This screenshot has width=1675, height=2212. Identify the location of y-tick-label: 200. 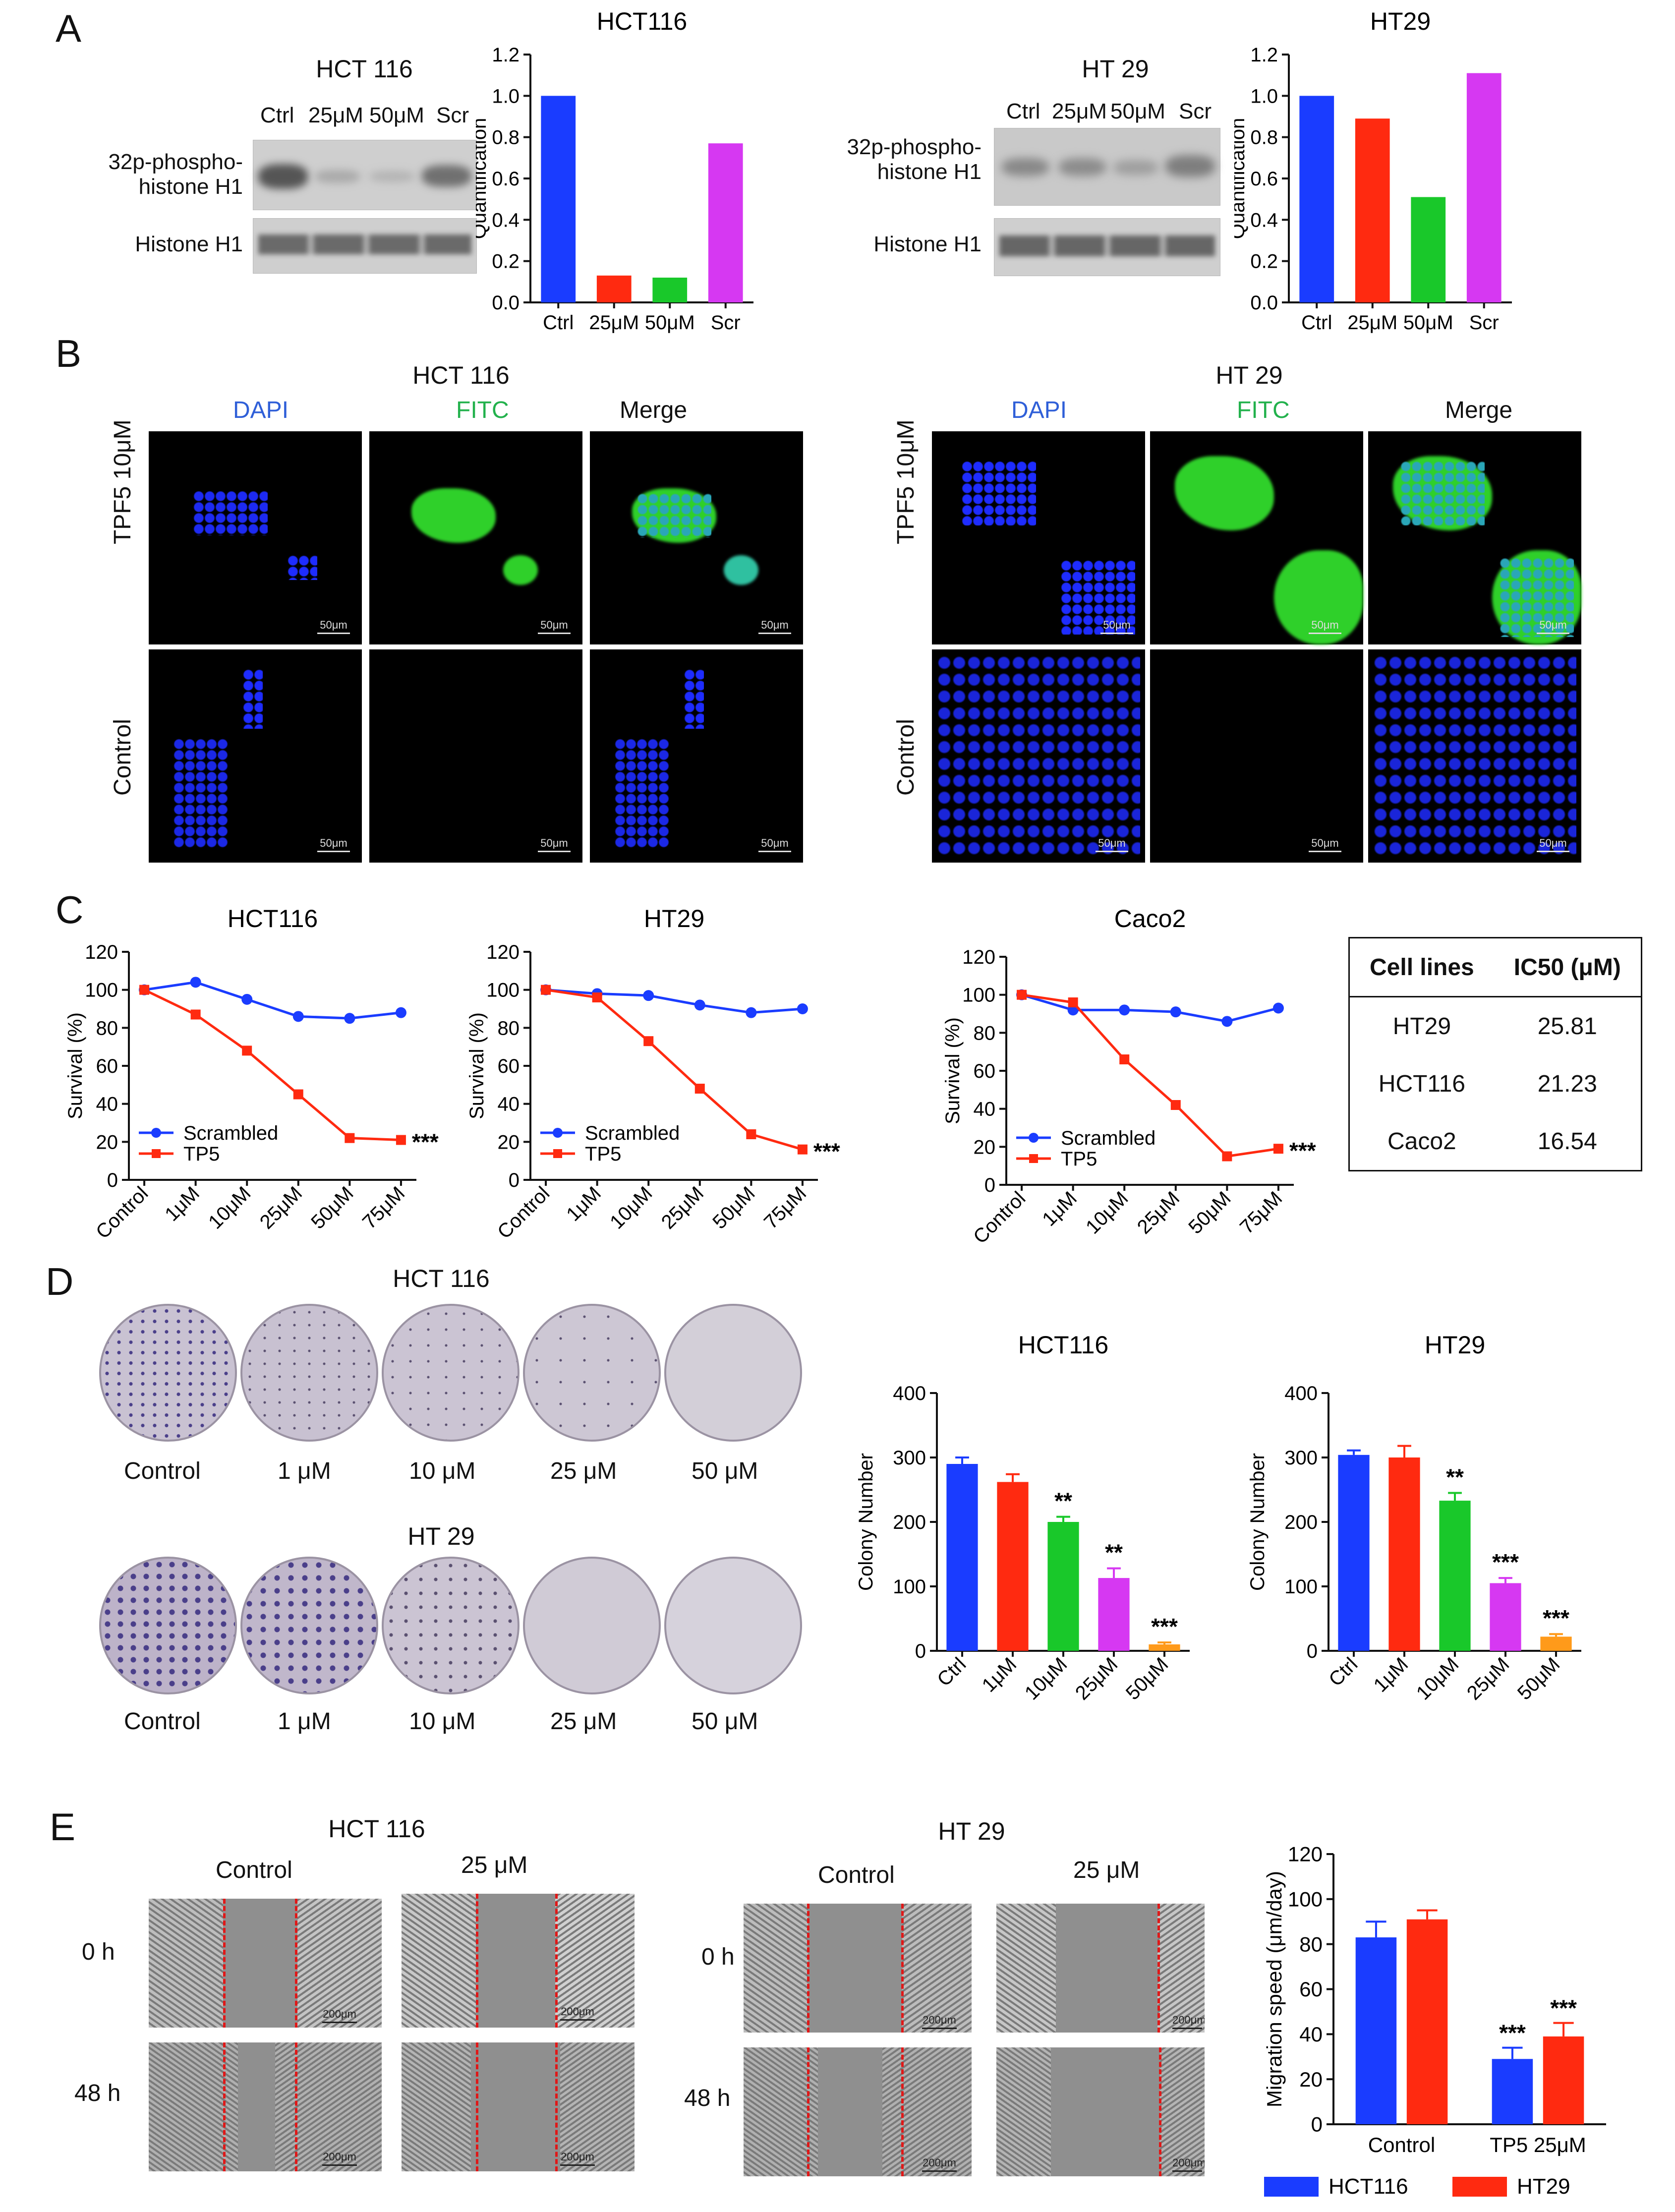
(1301, 1522).